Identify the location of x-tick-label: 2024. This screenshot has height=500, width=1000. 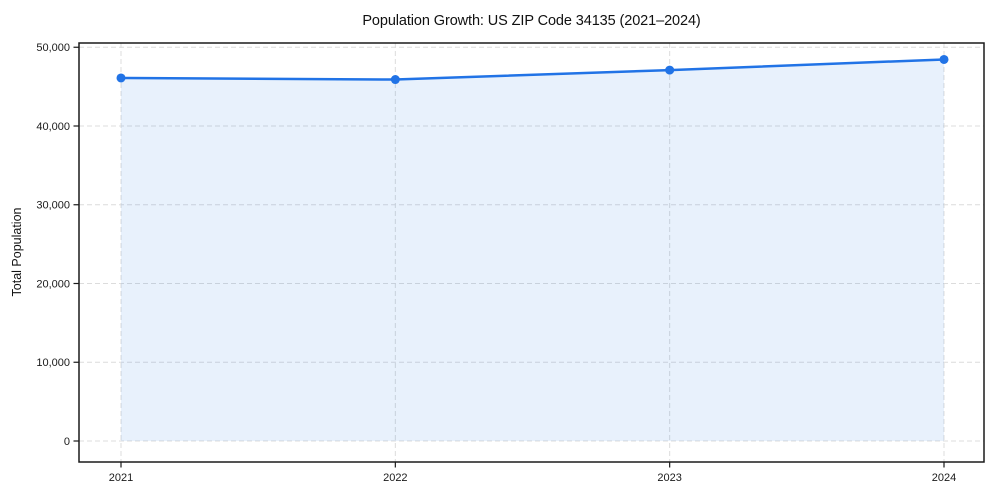
(944, 478).